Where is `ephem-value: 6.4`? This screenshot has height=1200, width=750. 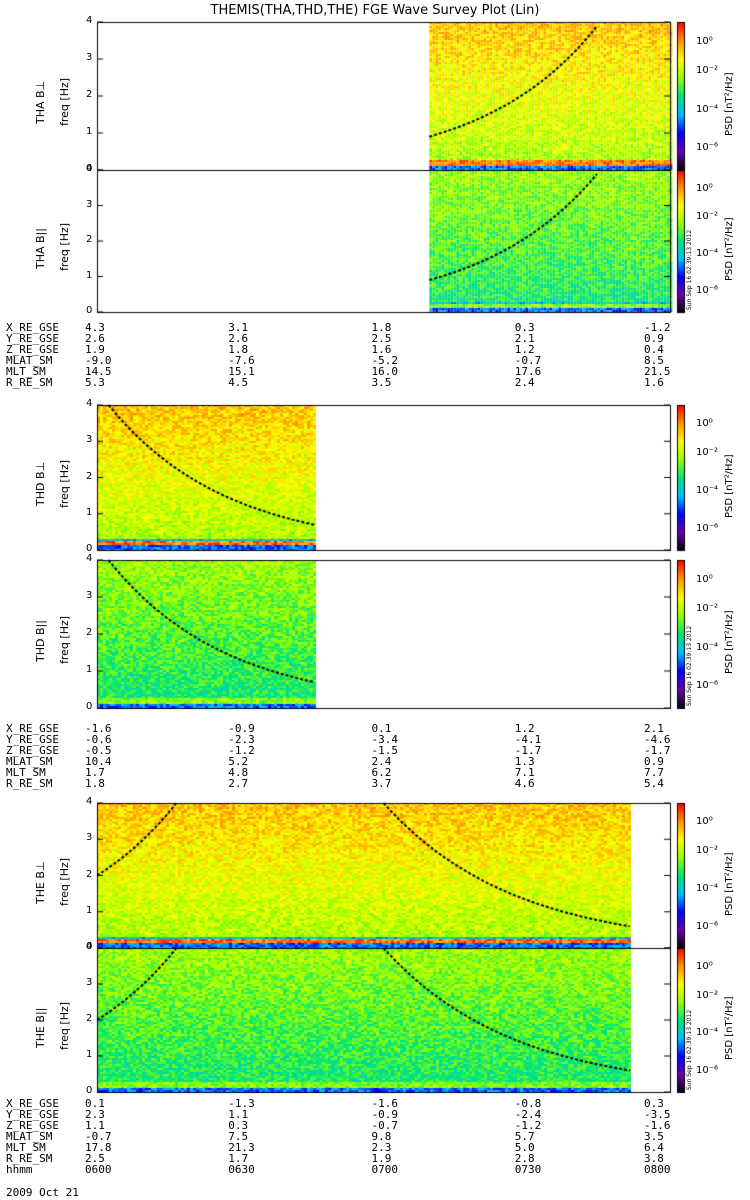 ephem-value: 6.4 is located at coordinates (654, 1147).